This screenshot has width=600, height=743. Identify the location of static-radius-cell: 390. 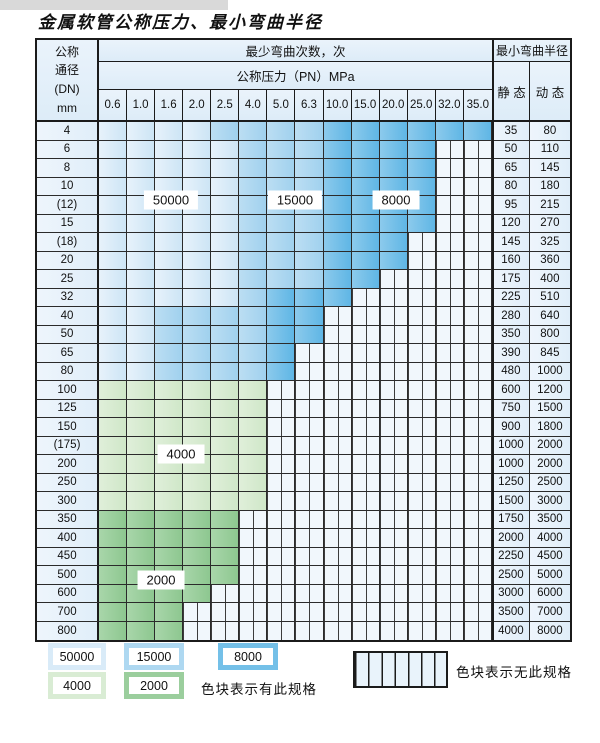
(510, 353).